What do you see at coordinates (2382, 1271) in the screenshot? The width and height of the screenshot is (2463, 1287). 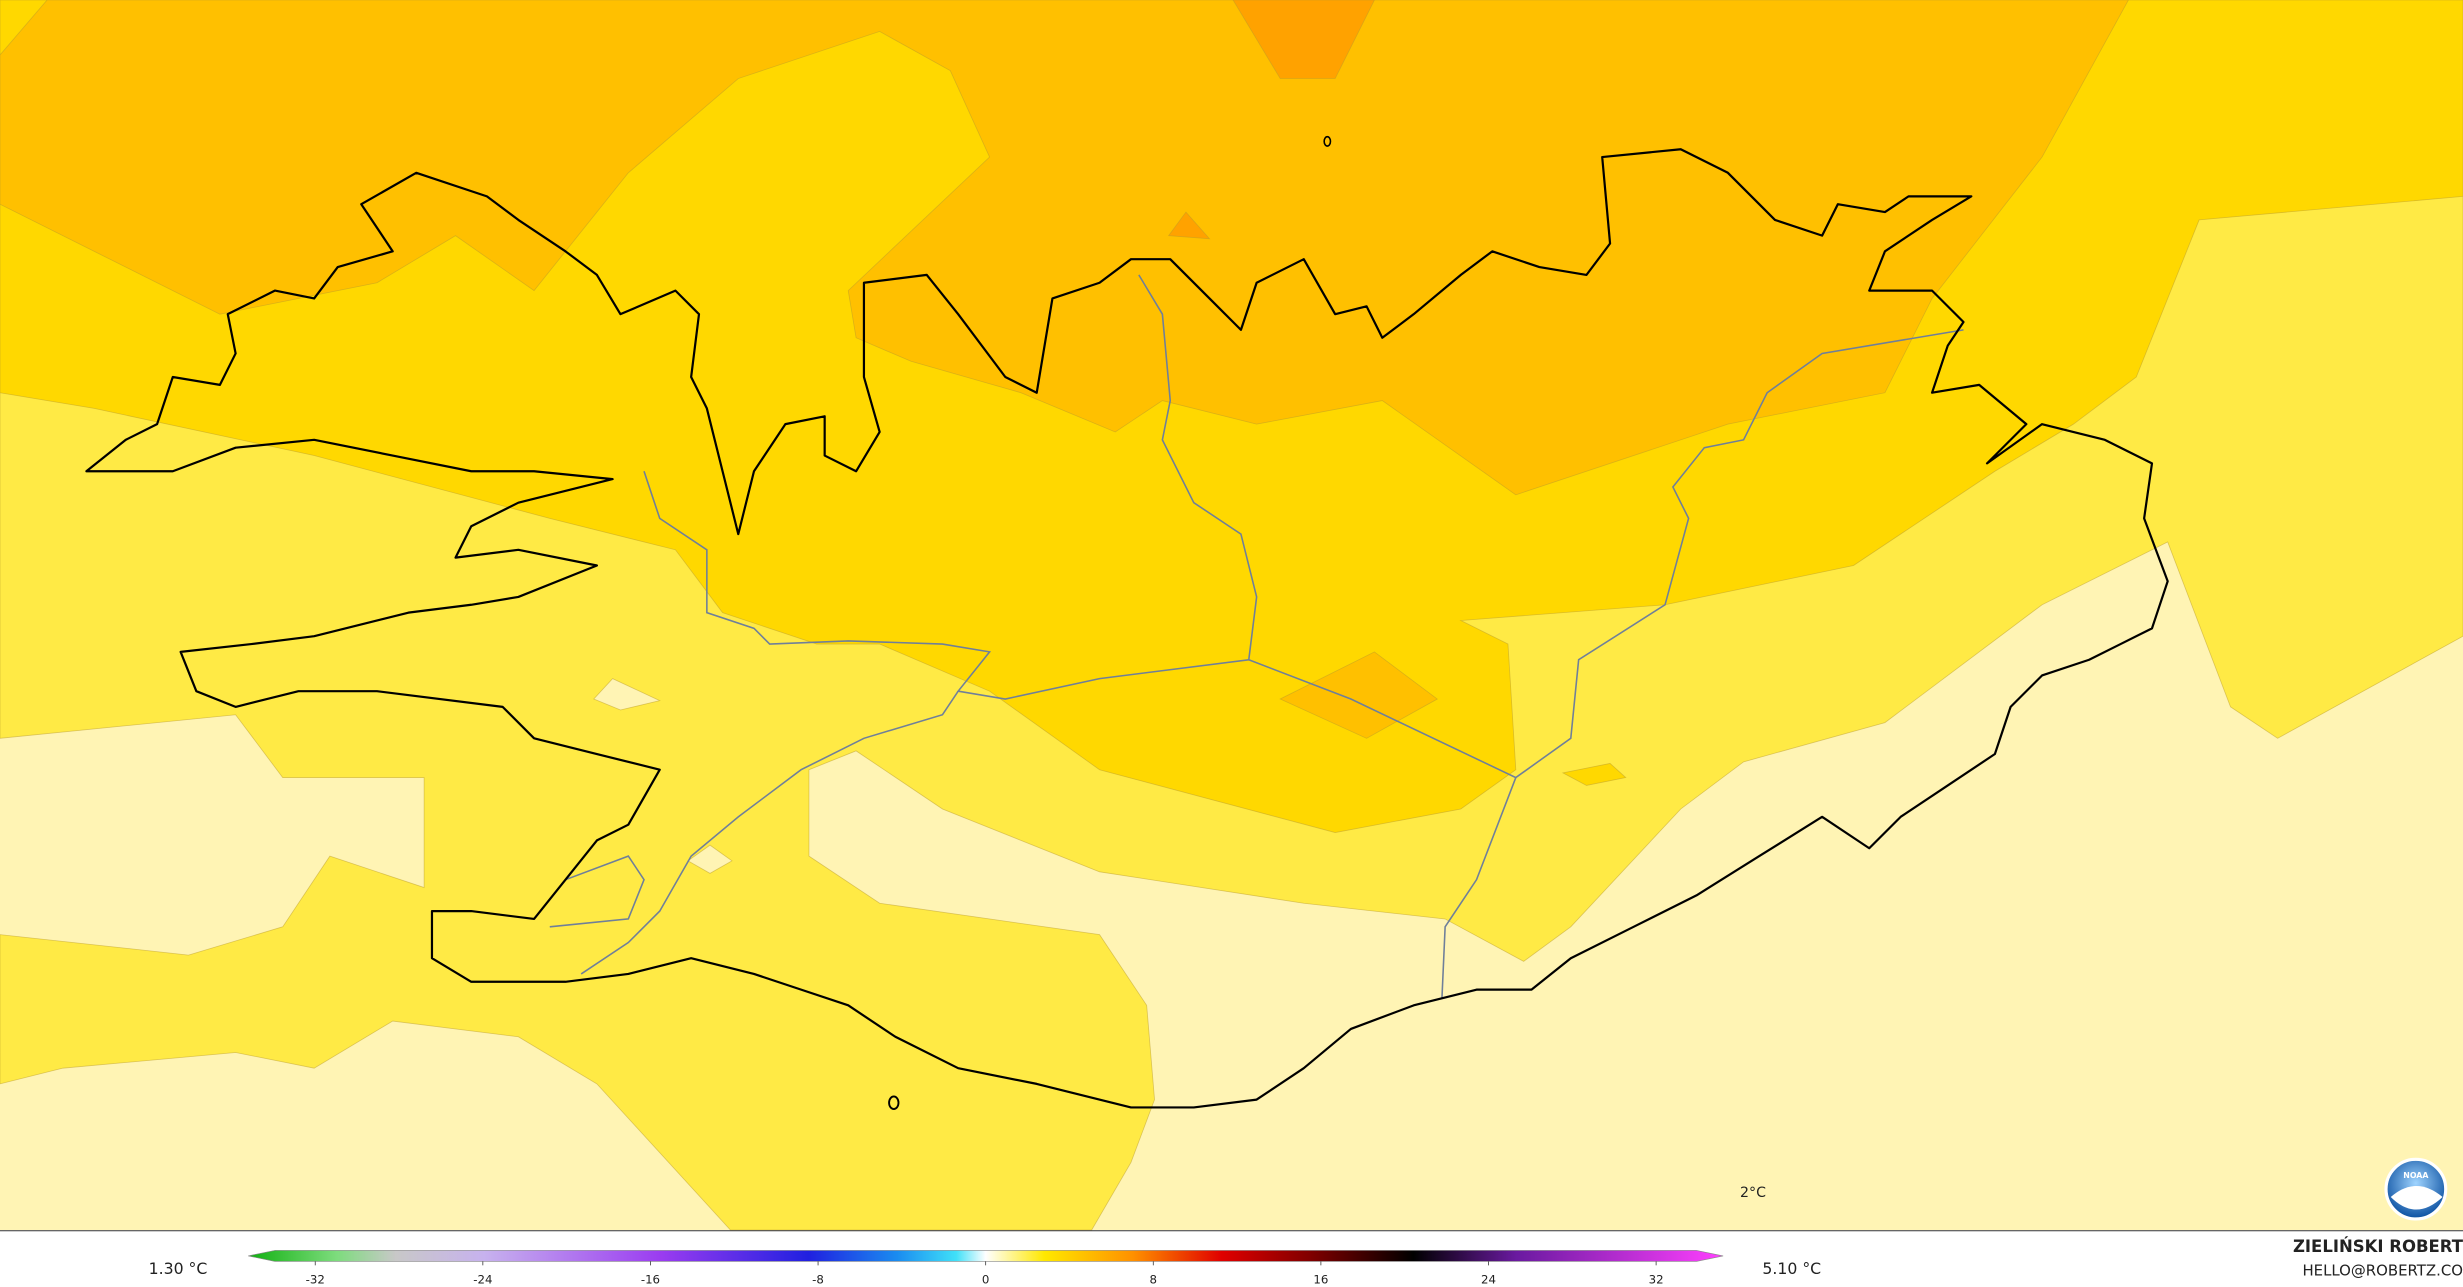 I see `credit-email: HELLO@ROBERTZ.CO` at bounding box center [2382, 1271].